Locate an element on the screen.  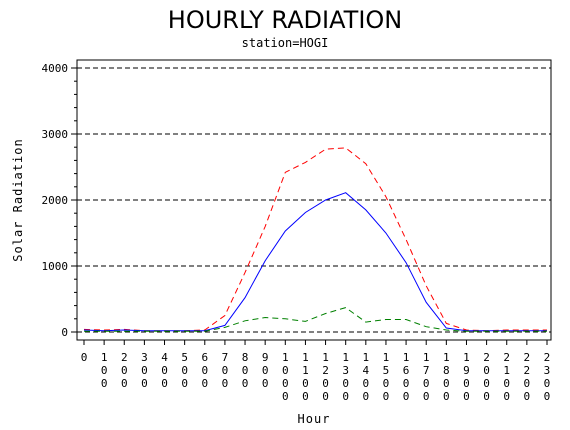
chart-subtitle: station=HOGI is located at coordinates (285, 43).